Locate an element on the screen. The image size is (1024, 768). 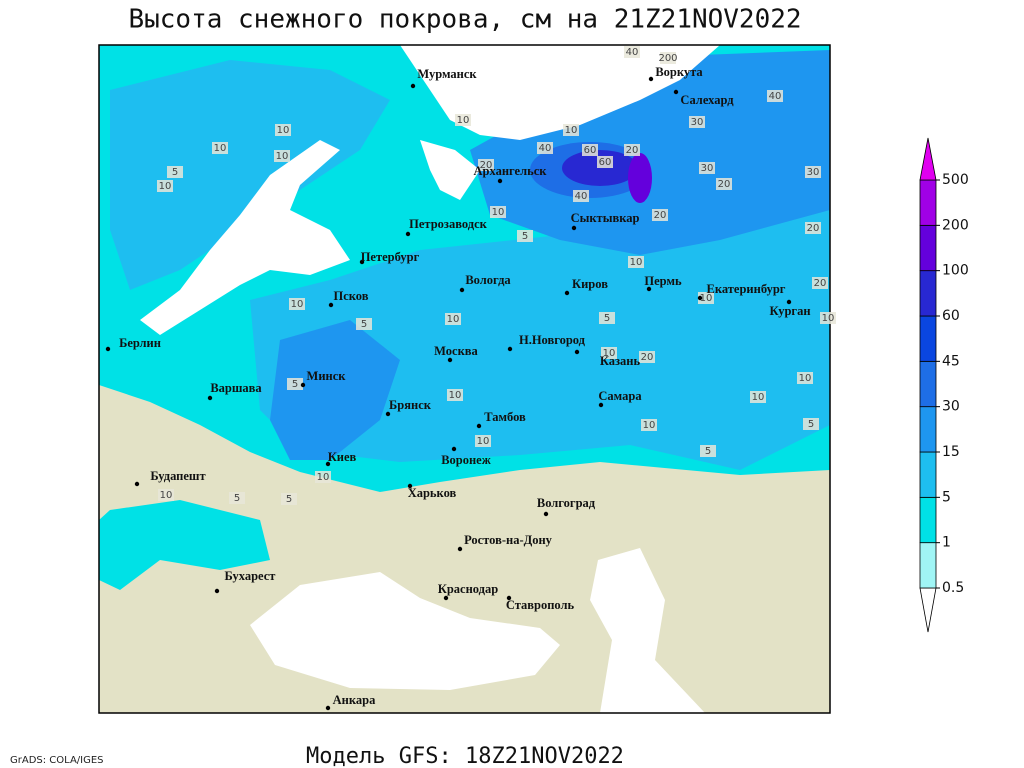
contour-label: 200 is located at coordinates (667, 58).